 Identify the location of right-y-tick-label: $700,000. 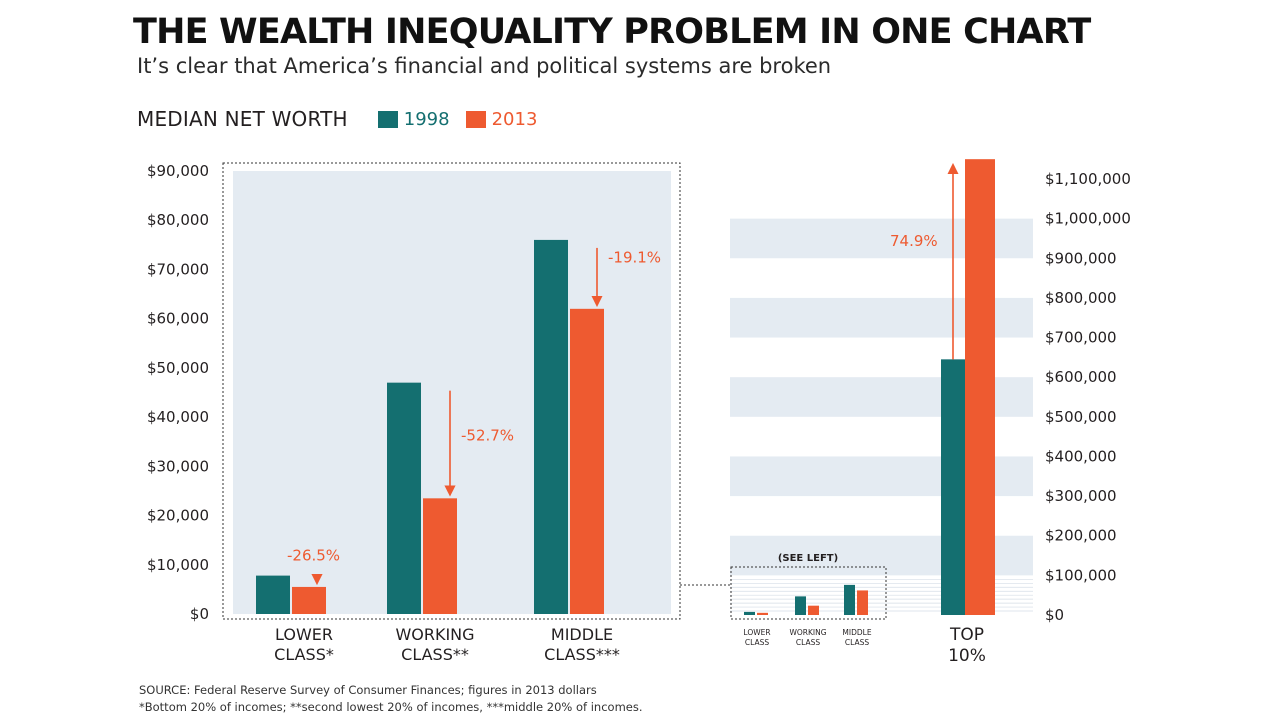
(1081, 338).